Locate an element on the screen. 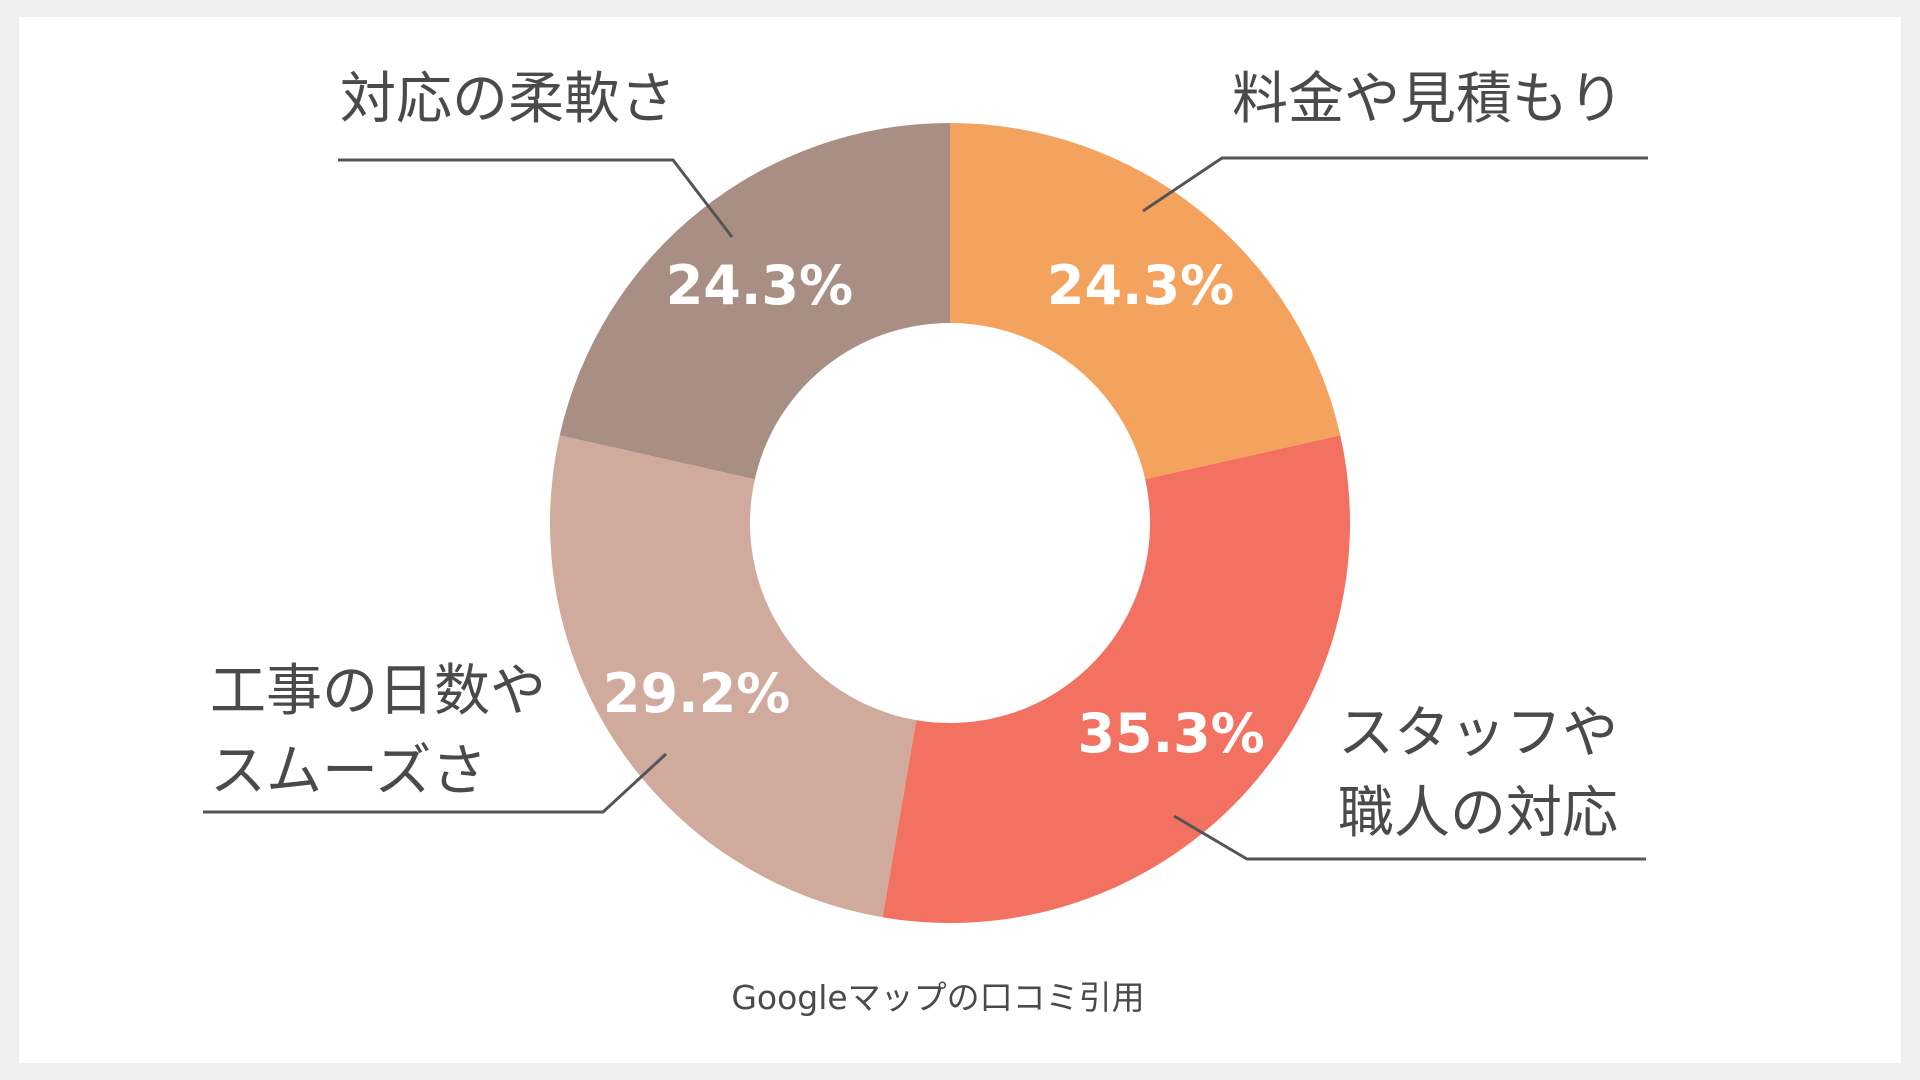 The image size is (1920, 1080). category-label-staff-craftsman-line2: 職人の対応 is located at coordinates (1478, 813).